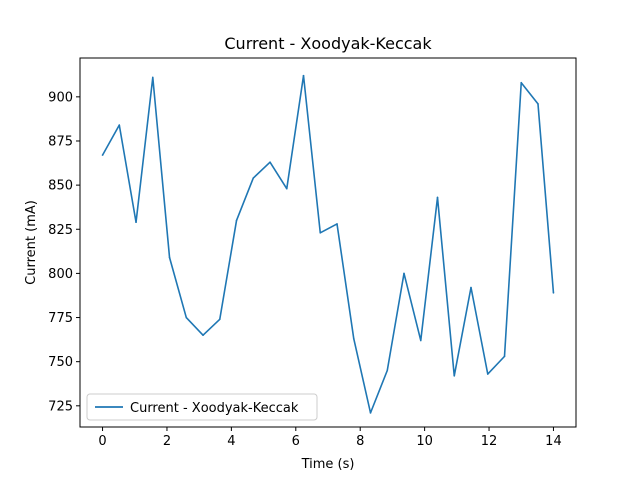 This screenshot has height=480, width=640. Describe the element at coordinates (424, 441) in the screenshot. I see `x-tick-label: 10` at that location.